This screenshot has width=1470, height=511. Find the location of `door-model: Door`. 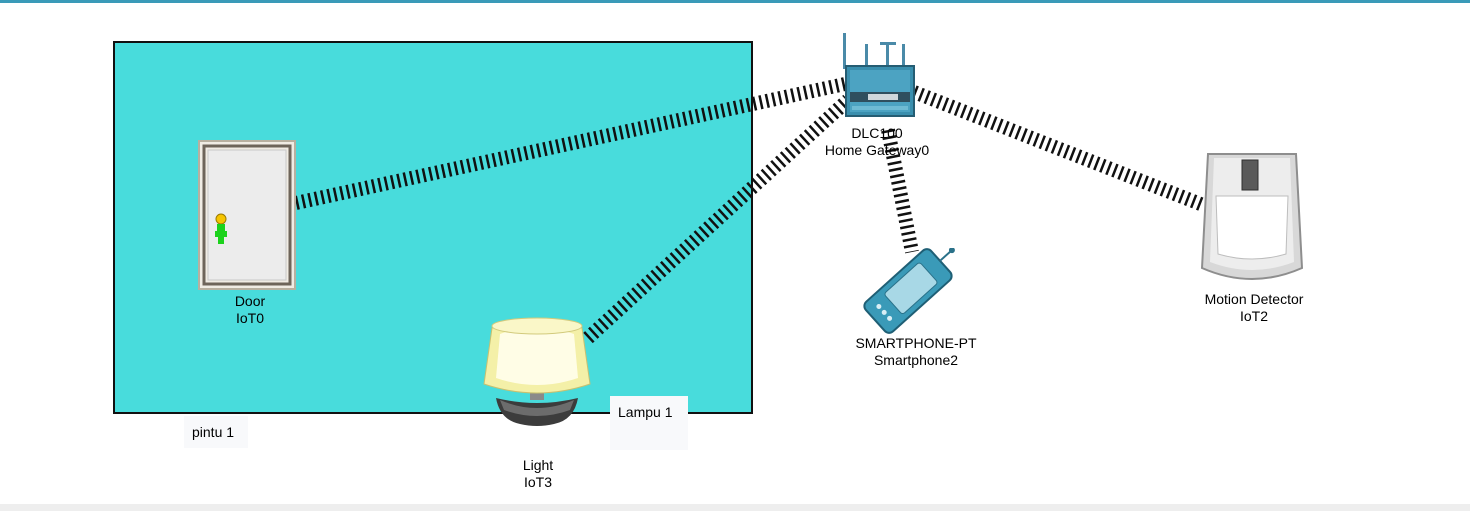

door-model: Door is located at coordinates (250, 301).